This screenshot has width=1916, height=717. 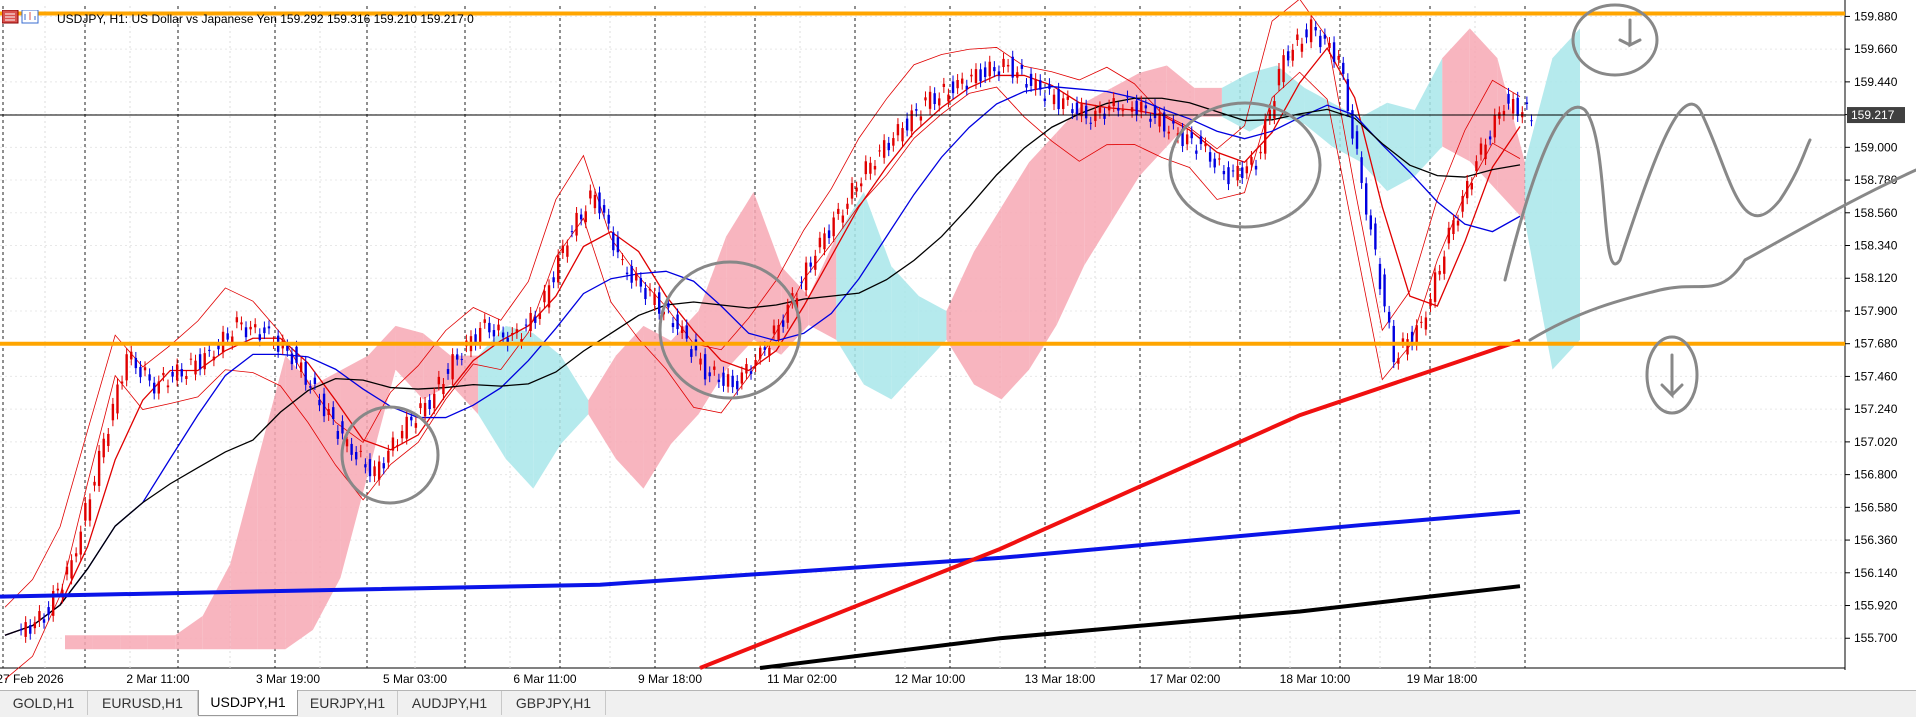 What do you see at coordinates (143, 703) in the screenshot?
I see `tab-eurusd: EURUSD,H1` at bounding box center [143, 703].